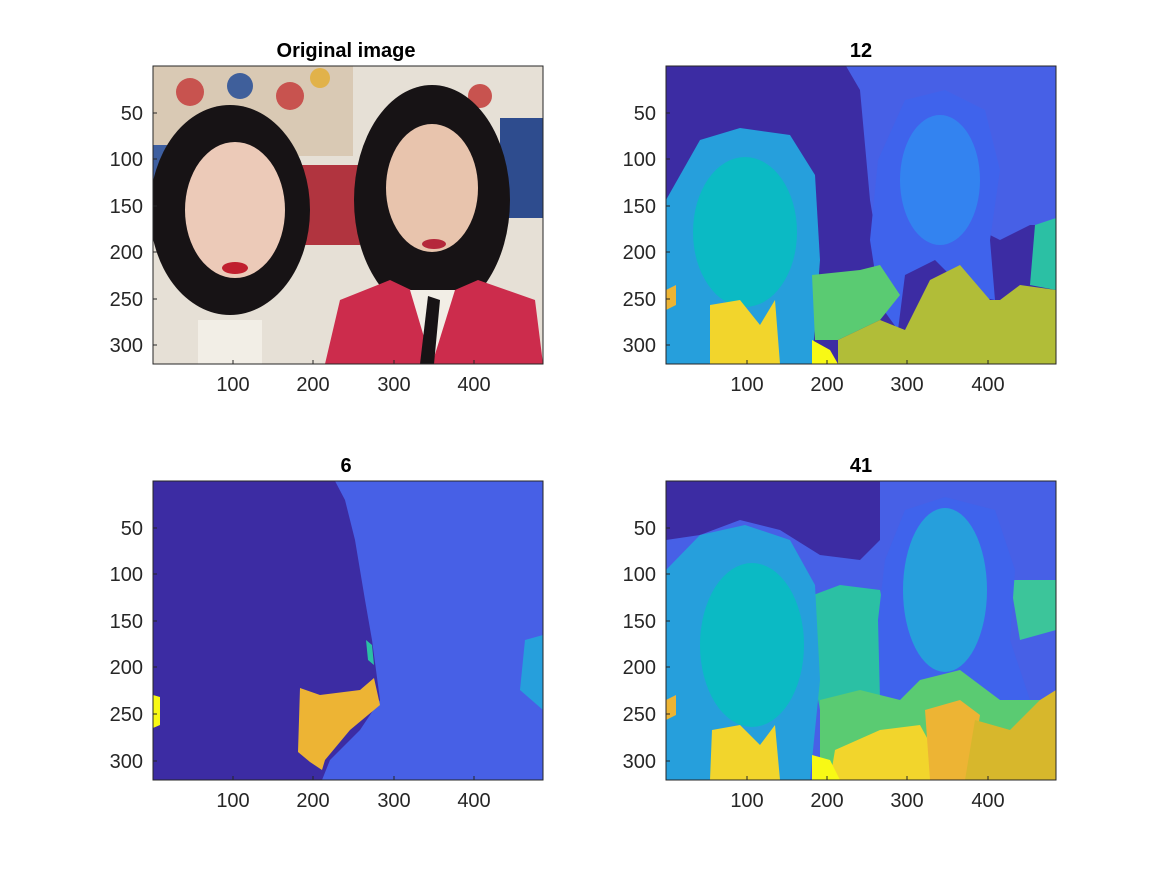  Describe the element at coordinates (346, 51) in the screenshot. I see `panel-title: Original image` at that location.